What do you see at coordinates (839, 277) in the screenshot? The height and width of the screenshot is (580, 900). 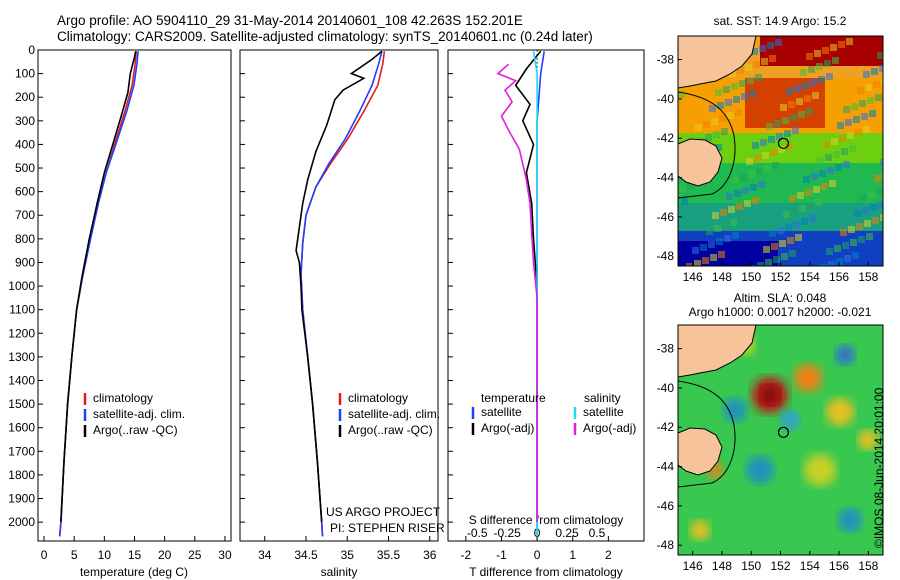 I see `x-tick-label: 156` at bounding box center [839, 277].